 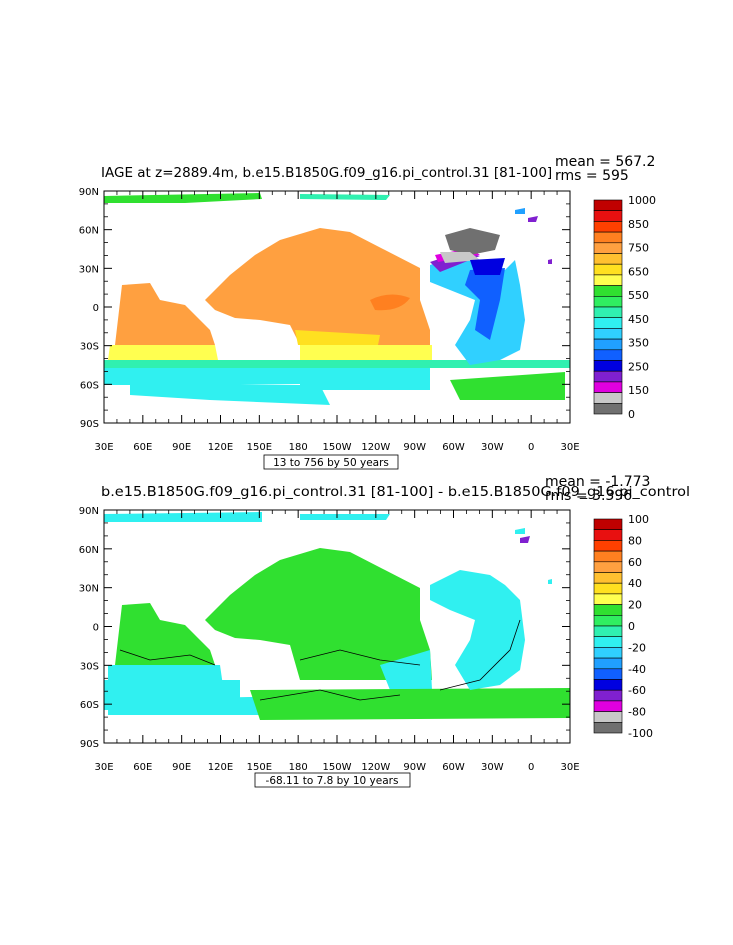 What do you see at coordinates (638, 271) in the screenshot?
I see `colorbar-label: 650` at bounding box center [638, 271].